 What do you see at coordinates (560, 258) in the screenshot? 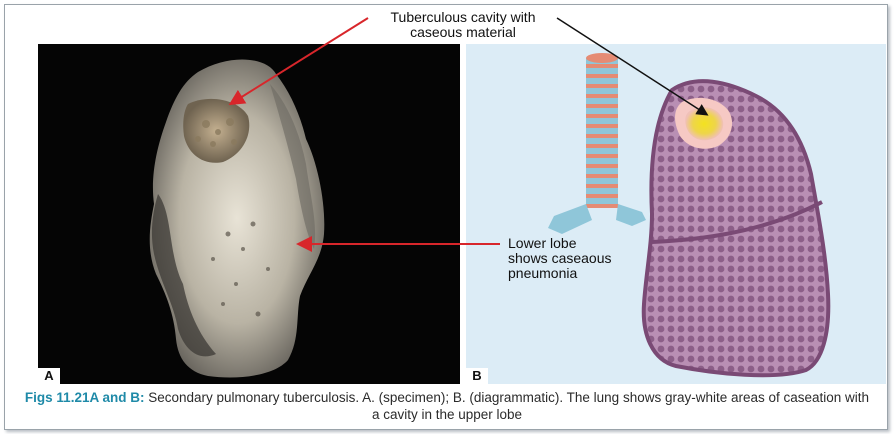
I see `lower-lobe-label: Lower lobe shows caseaous pneumonia` at bounding box center [560, 258].